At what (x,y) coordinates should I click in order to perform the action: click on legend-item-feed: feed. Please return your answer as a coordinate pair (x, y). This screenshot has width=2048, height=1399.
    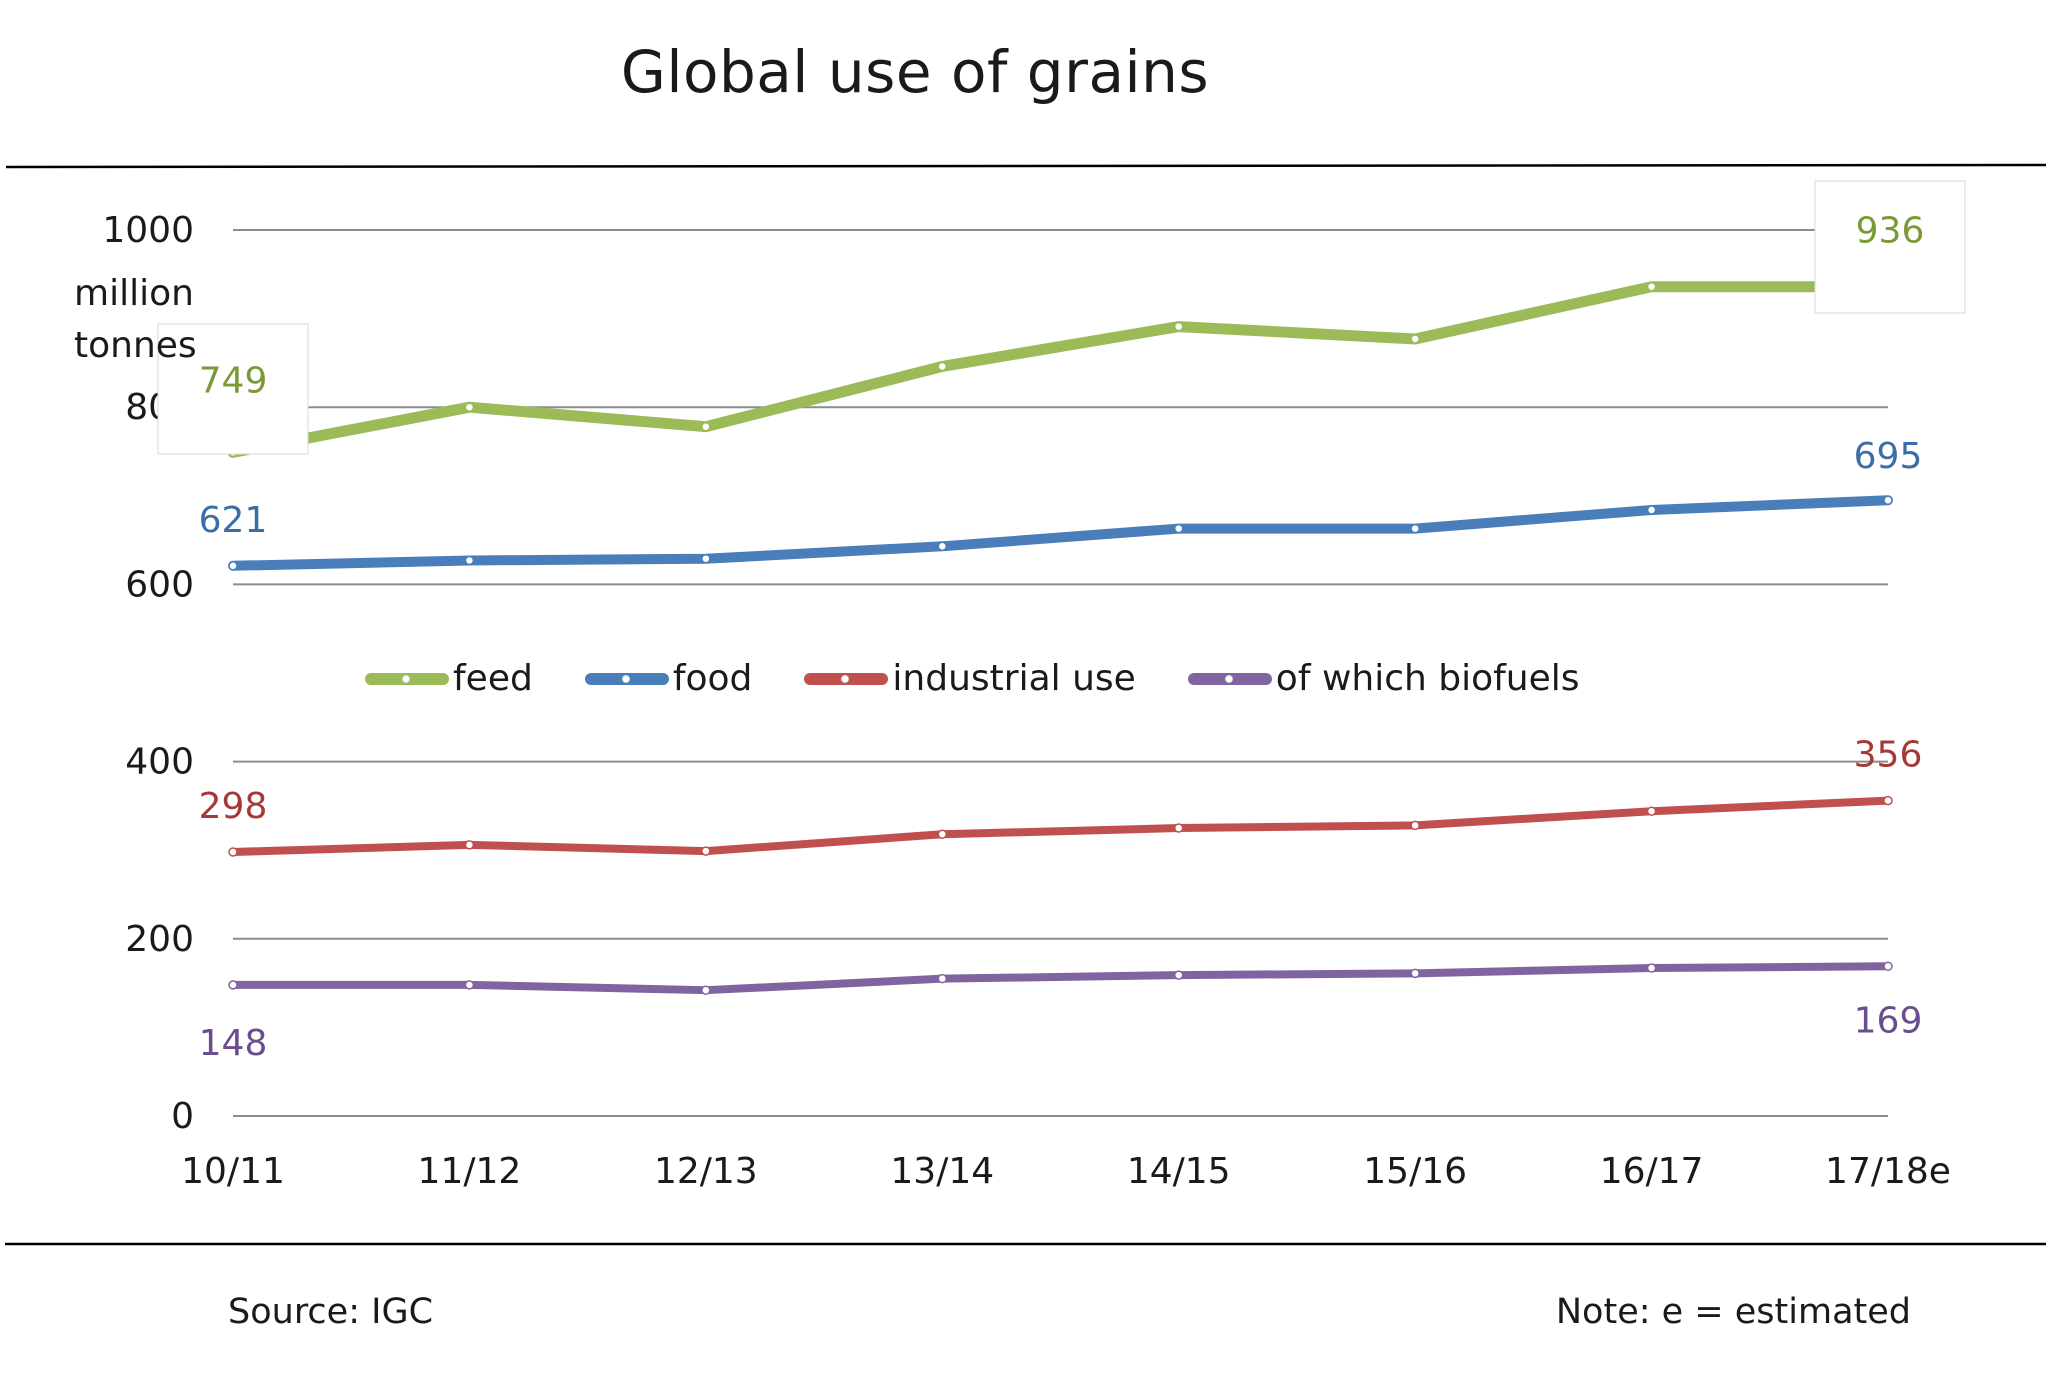
    Looking at the image, I should click on (449, 678).